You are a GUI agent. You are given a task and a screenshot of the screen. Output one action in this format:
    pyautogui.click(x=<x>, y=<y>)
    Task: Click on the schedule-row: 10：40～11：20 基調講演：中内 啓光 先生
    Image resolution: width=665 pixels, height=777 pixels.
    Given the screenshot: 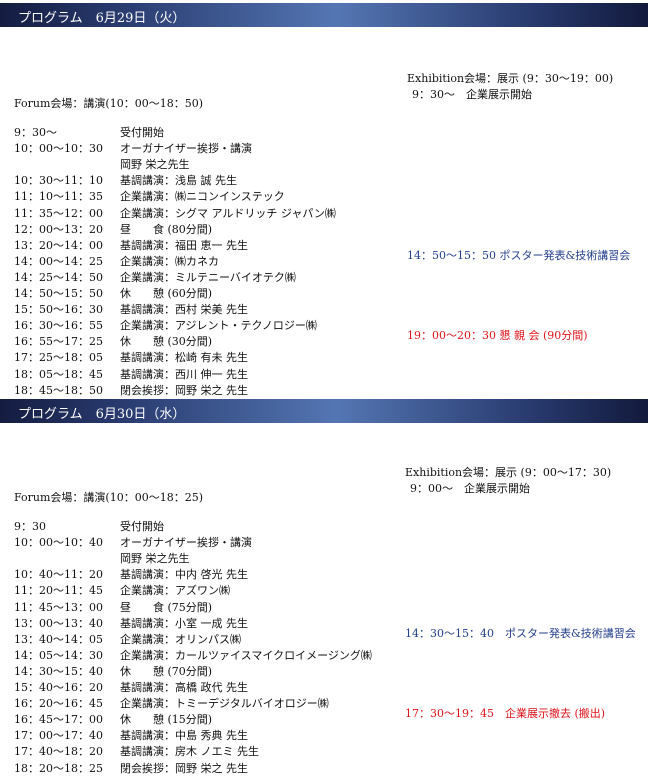 What is the action you would take?
    pyautogui.click(x=207, y=575)
    